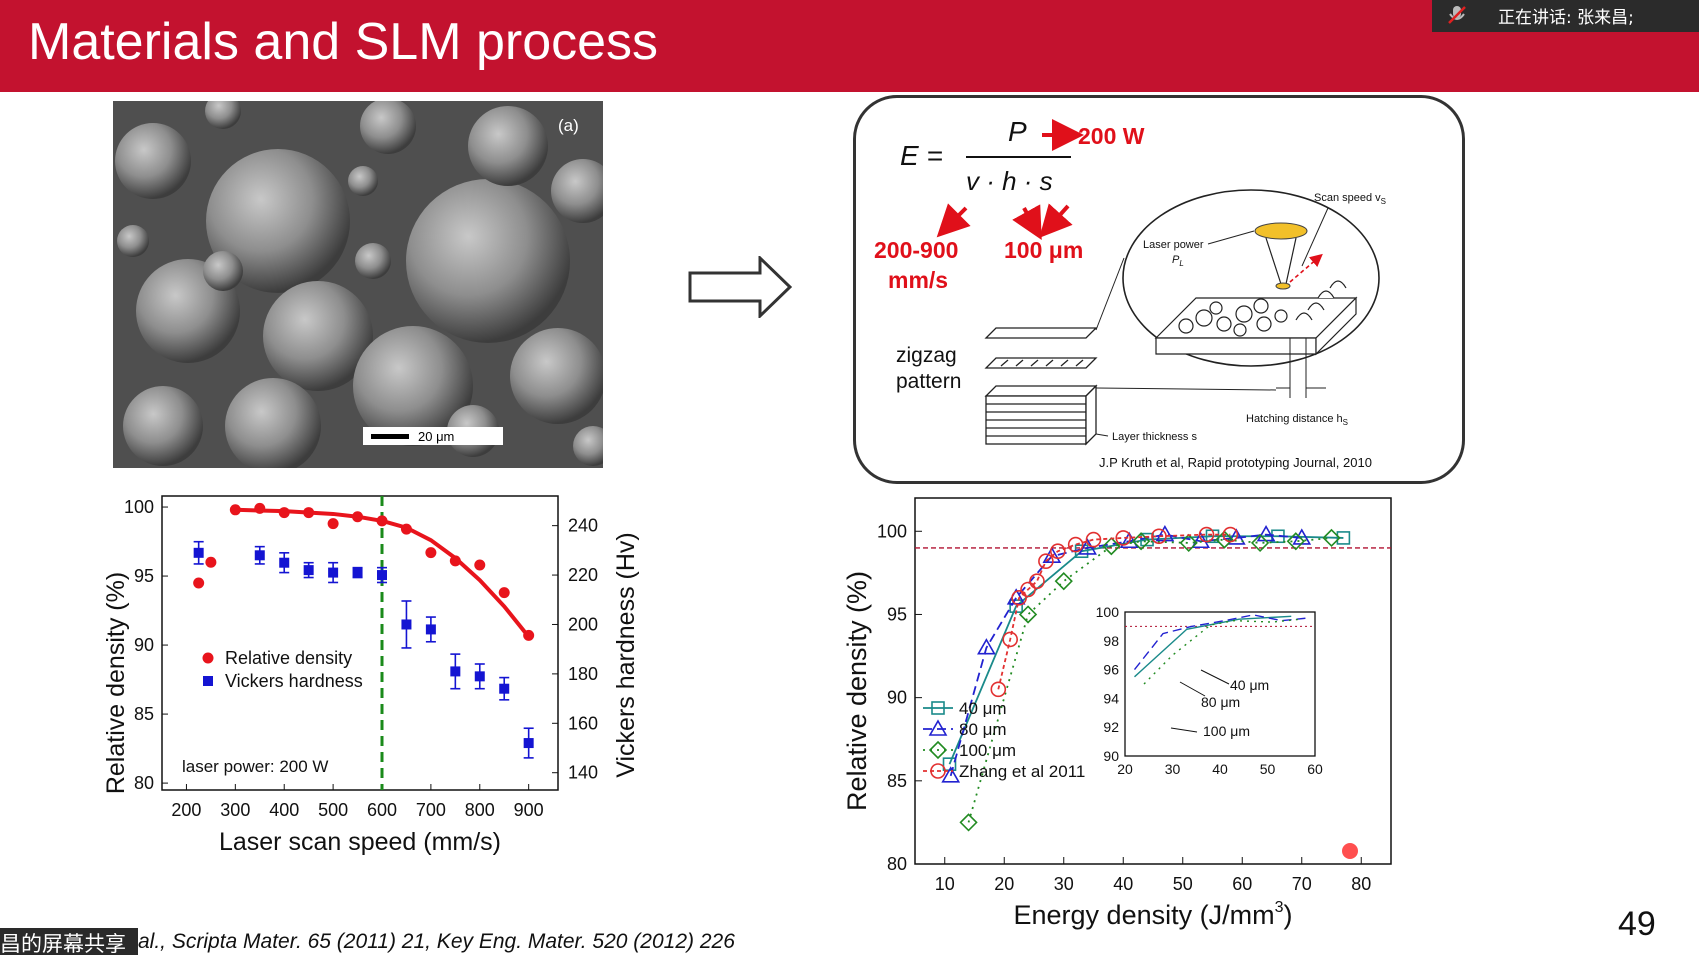 Image resolution: width=1699 pixels, height=955 pixels. What do you see at coordinates (1242, 884) in the screenshot?
I see `x-tick-label: 60` at bounding box center [1242, 884].